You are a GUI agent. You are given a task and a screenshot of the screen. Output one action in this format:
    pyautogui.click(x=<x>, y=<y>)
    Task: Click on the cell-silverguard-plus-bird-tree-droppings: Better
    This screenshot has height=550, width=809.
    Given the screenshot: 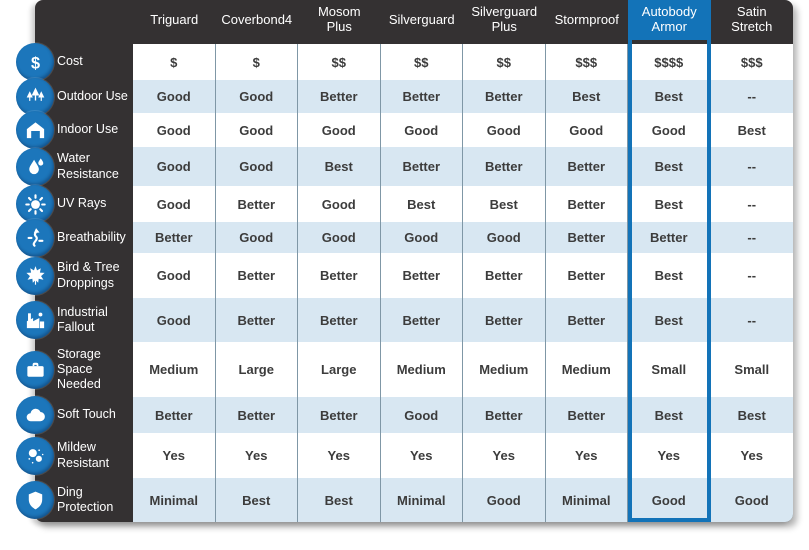 What is the action you would take?
    pyautogui.click(x=504, y=275)
    